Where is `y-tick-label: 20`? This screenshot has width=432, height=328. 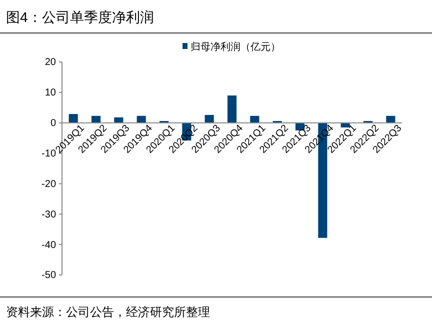
y-tick-label: 20 is located at coordinates (50, 62).